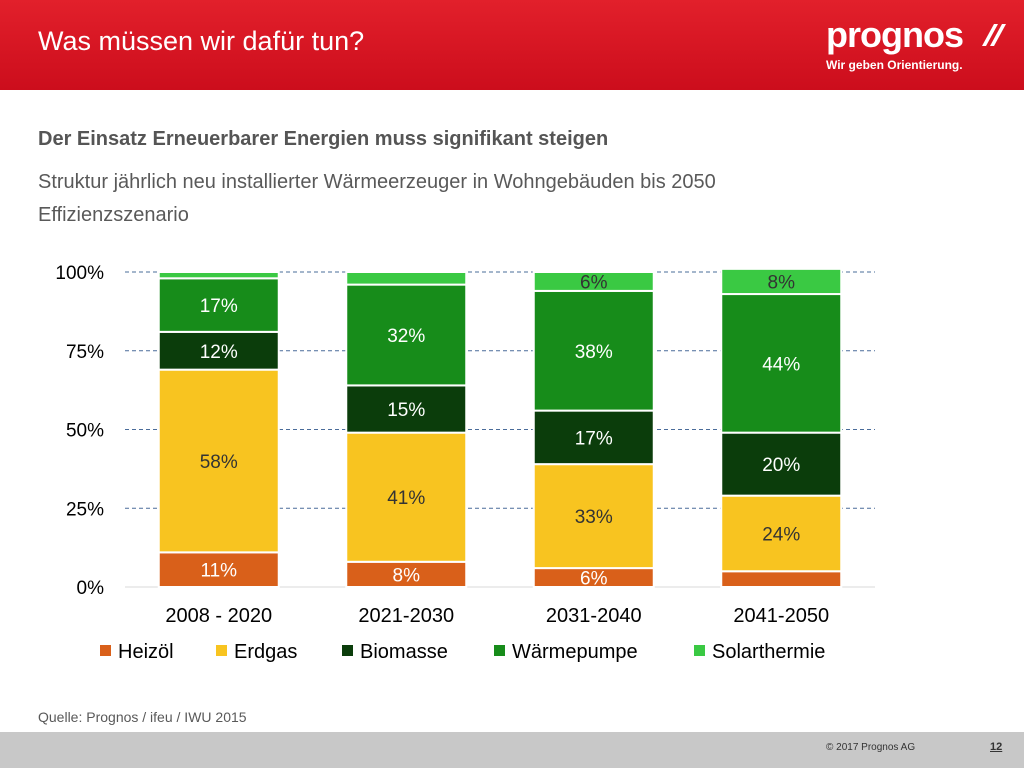 The height and width of the screenshot is (768, 1024). I want to click on data-label: 58%, so click(219, 462).